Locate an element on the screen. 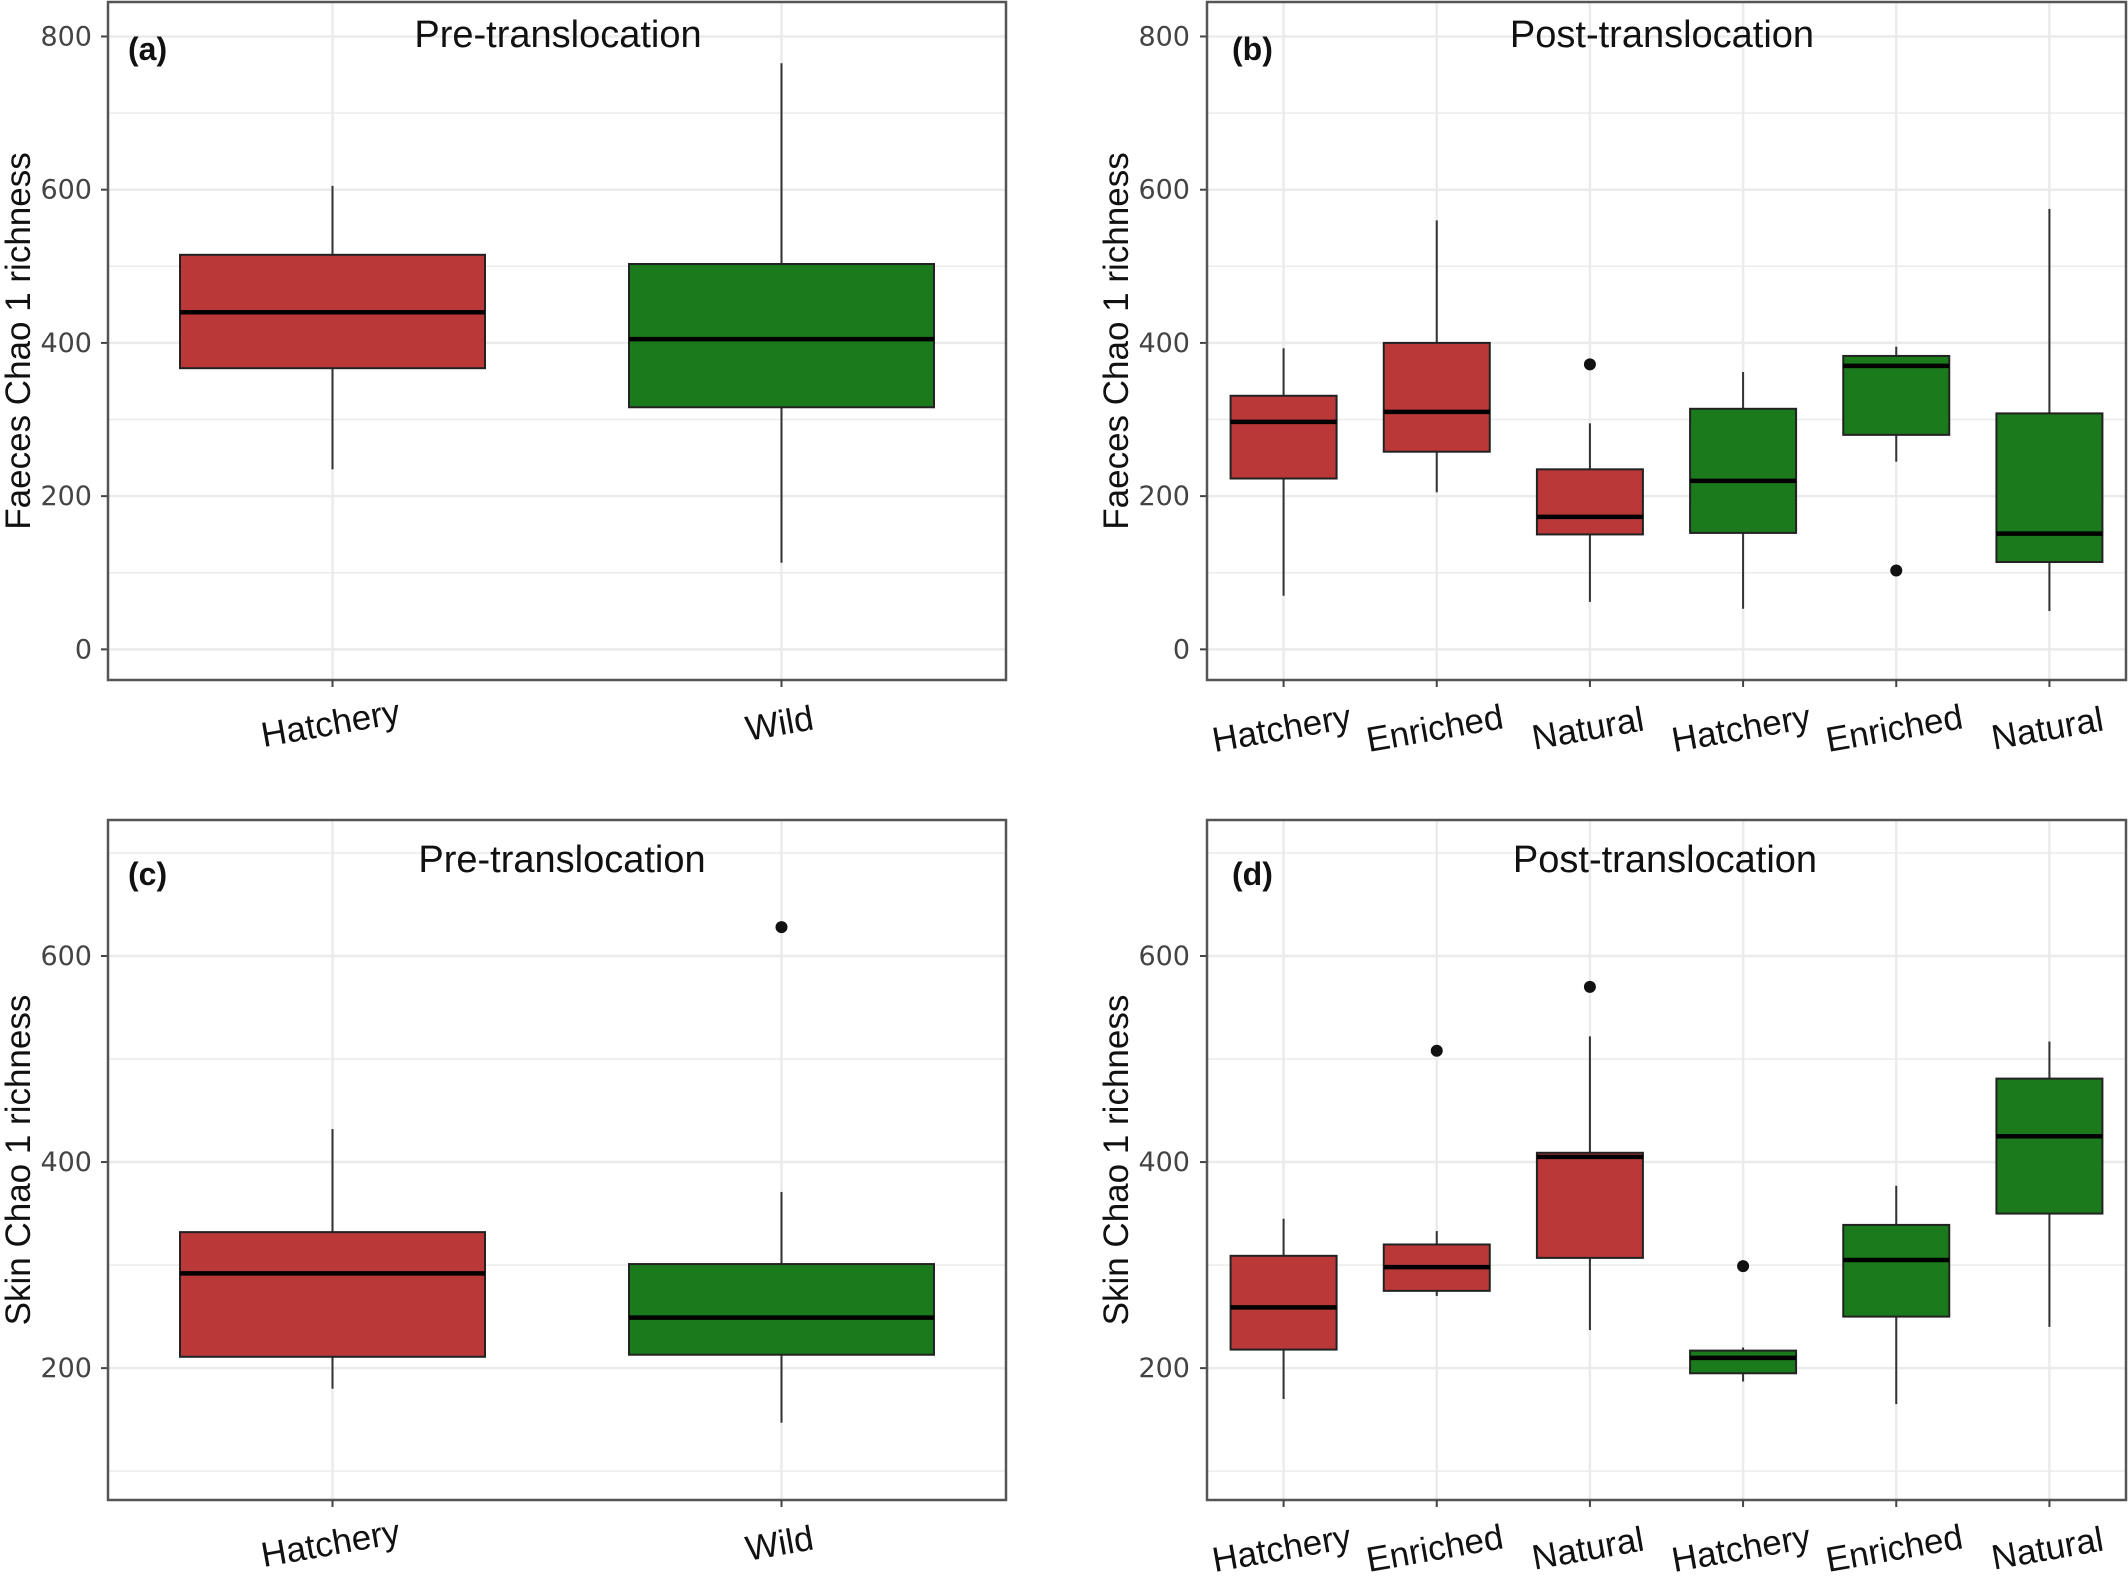  panel-tag: (a) is located at coordinates (147, 49).